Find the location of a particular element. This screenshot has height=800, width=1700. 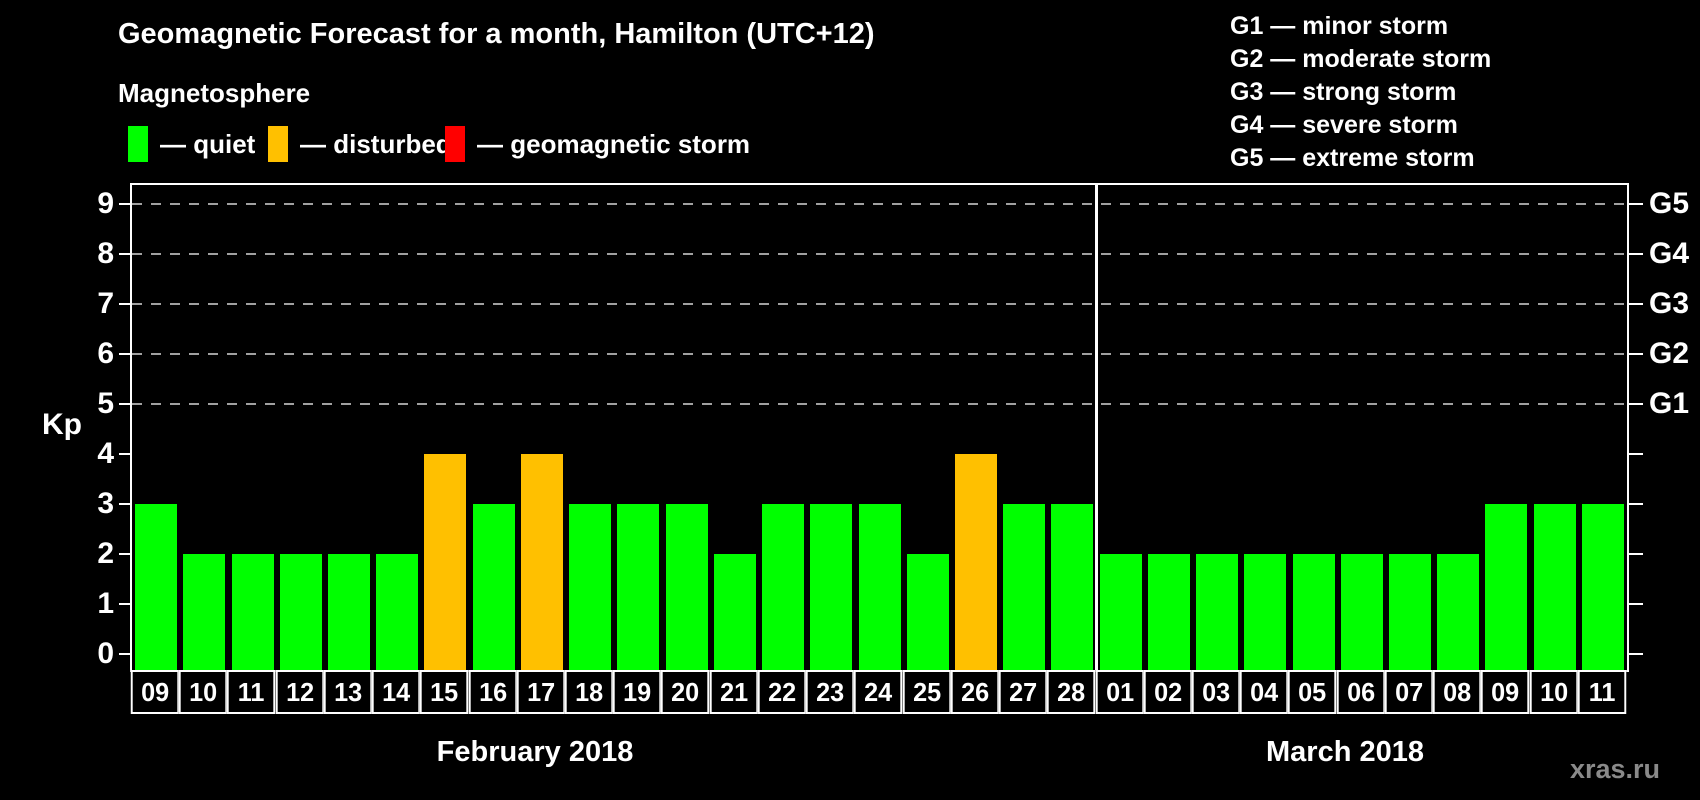

day-label-cell: 23 is located at coordinates (830, 692).